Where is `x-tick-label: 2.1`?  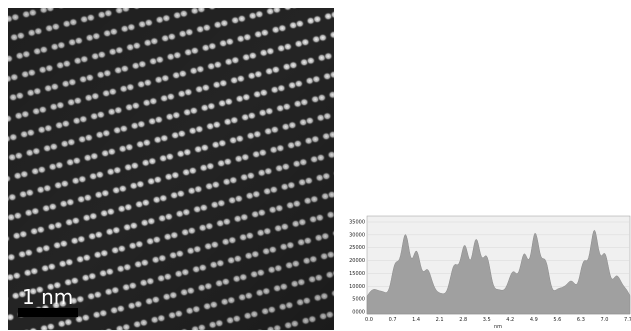
x-tick-label: 2.1 is located at coordinates (440, 320).